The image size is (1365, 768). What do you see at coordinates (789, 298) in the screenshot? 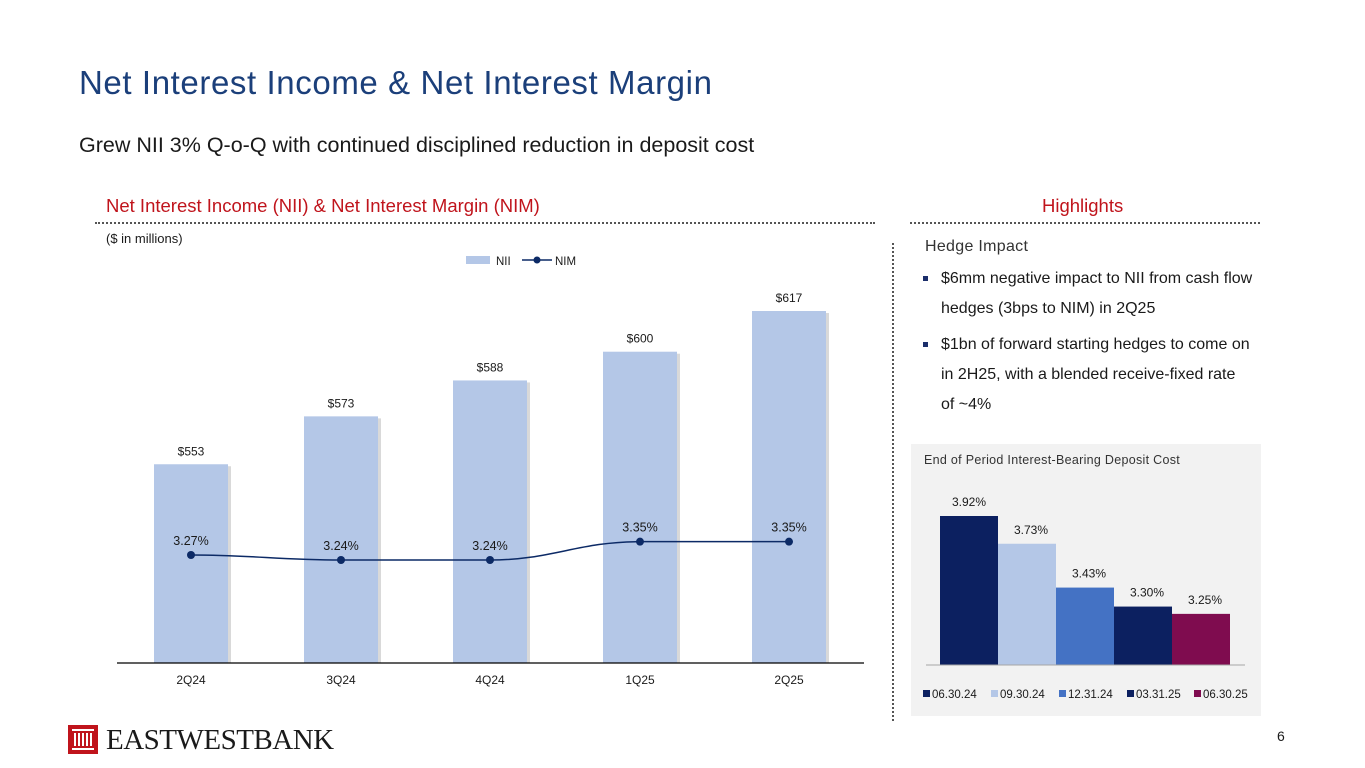
I see `nii-value-label: $617` at bounding box center [789, 298].